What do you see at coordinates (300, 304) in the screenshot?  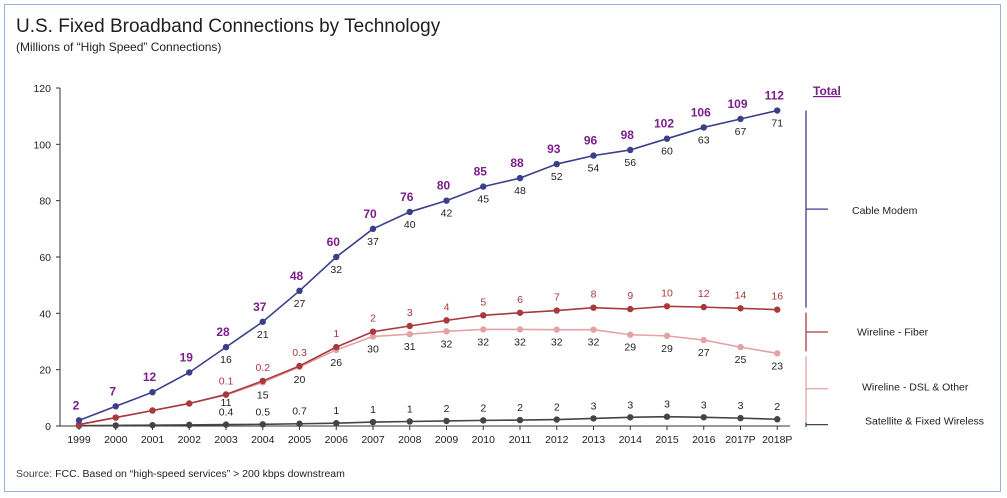 I see `data-label-cable-2005: 27` at bounding box center [300, 304].